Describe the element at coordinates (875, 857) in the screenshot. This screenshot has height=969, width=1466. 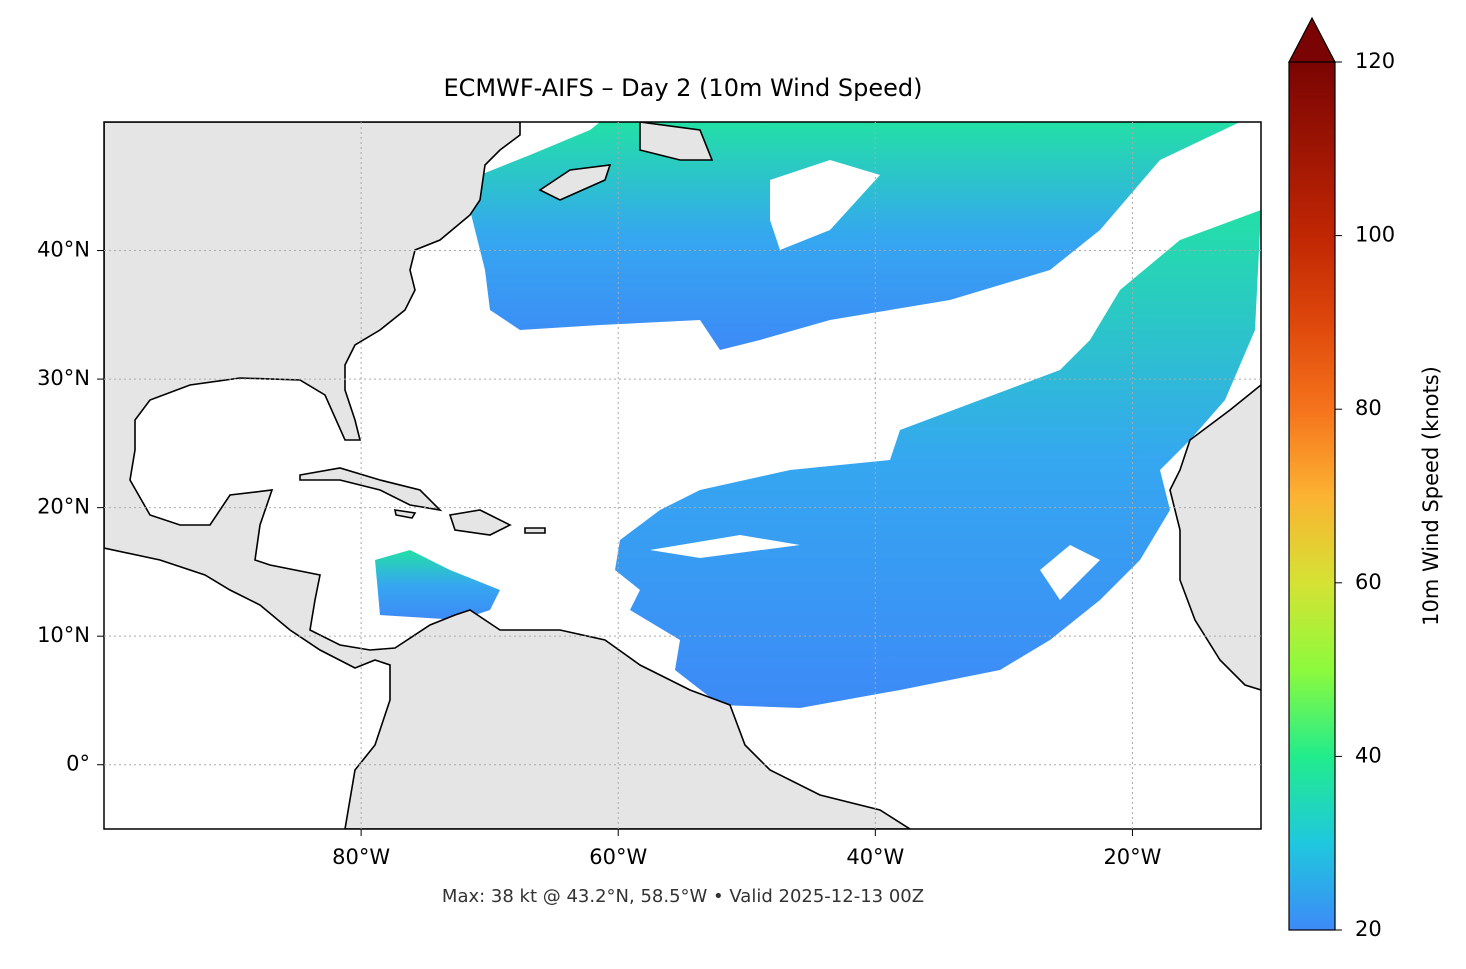
I see `x-tick-label: 40°W` at that location.